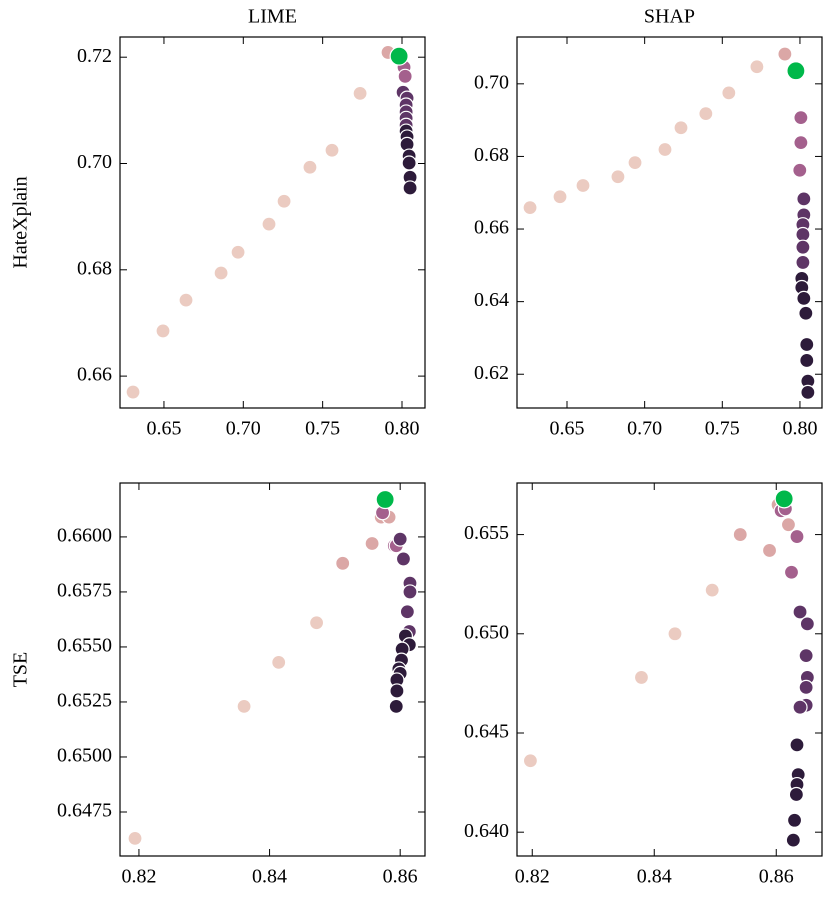 This screenshot has width=831, height=897. What do you see at coordinates (84, 646) in the screenshot?
I see `y-tick-label: 0.6550` at bounding box center [84, 646].